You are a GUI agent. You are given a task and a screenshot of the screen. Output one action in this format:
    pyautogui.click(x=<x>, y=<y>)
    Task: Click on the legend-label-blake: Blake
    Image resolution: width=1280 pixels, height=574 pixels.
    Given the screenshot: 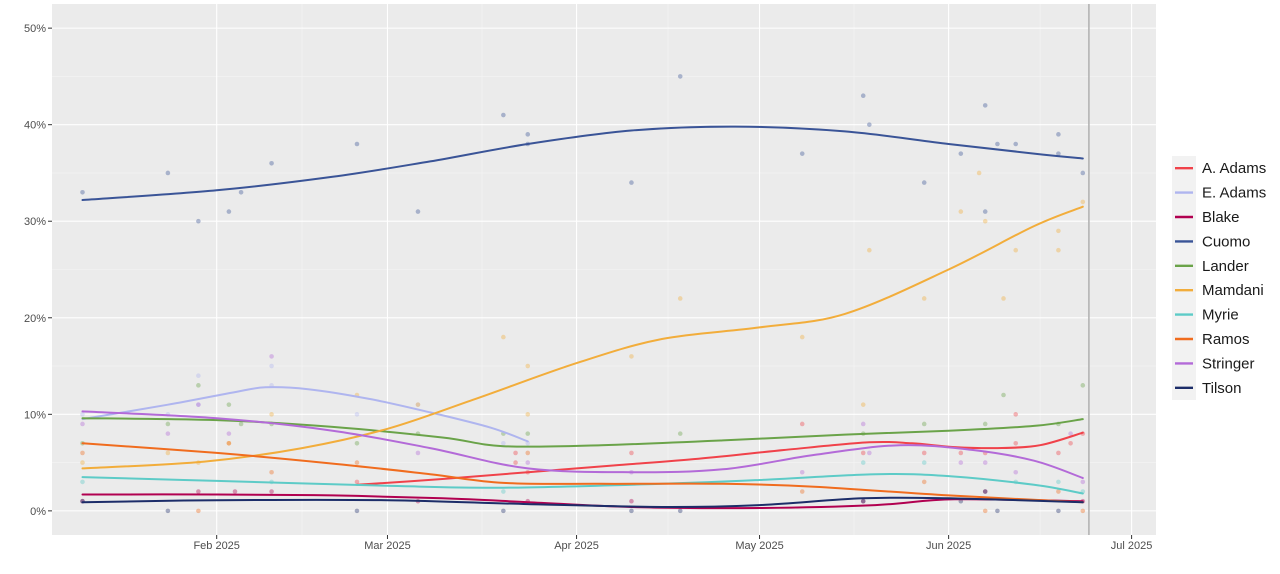 What is the action you would take?
    pyautogui.click(x=1221, y=217)
    